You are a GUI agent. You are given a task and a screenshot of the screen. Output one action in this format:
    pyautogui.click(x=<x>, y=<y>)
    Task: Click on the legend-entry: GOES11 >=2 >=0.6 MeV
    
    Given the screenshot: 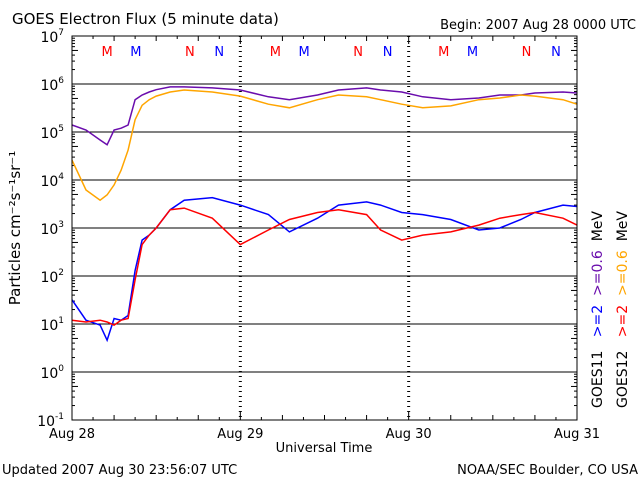 What is the action you would take?
    pyautogui.click(x=598, y=309)
    